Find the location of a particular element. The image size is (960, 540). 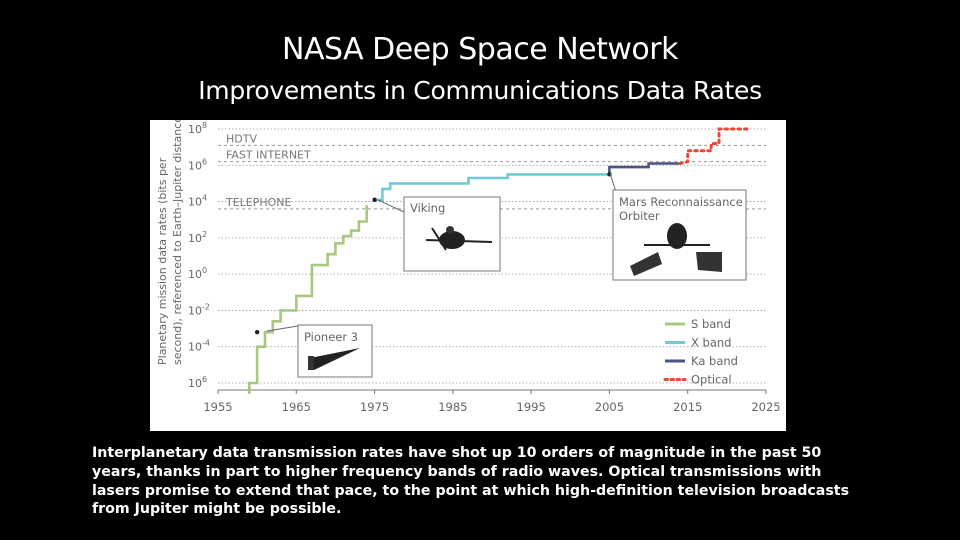

x-tick-label: 2025 is located at coordinates (765, 407).